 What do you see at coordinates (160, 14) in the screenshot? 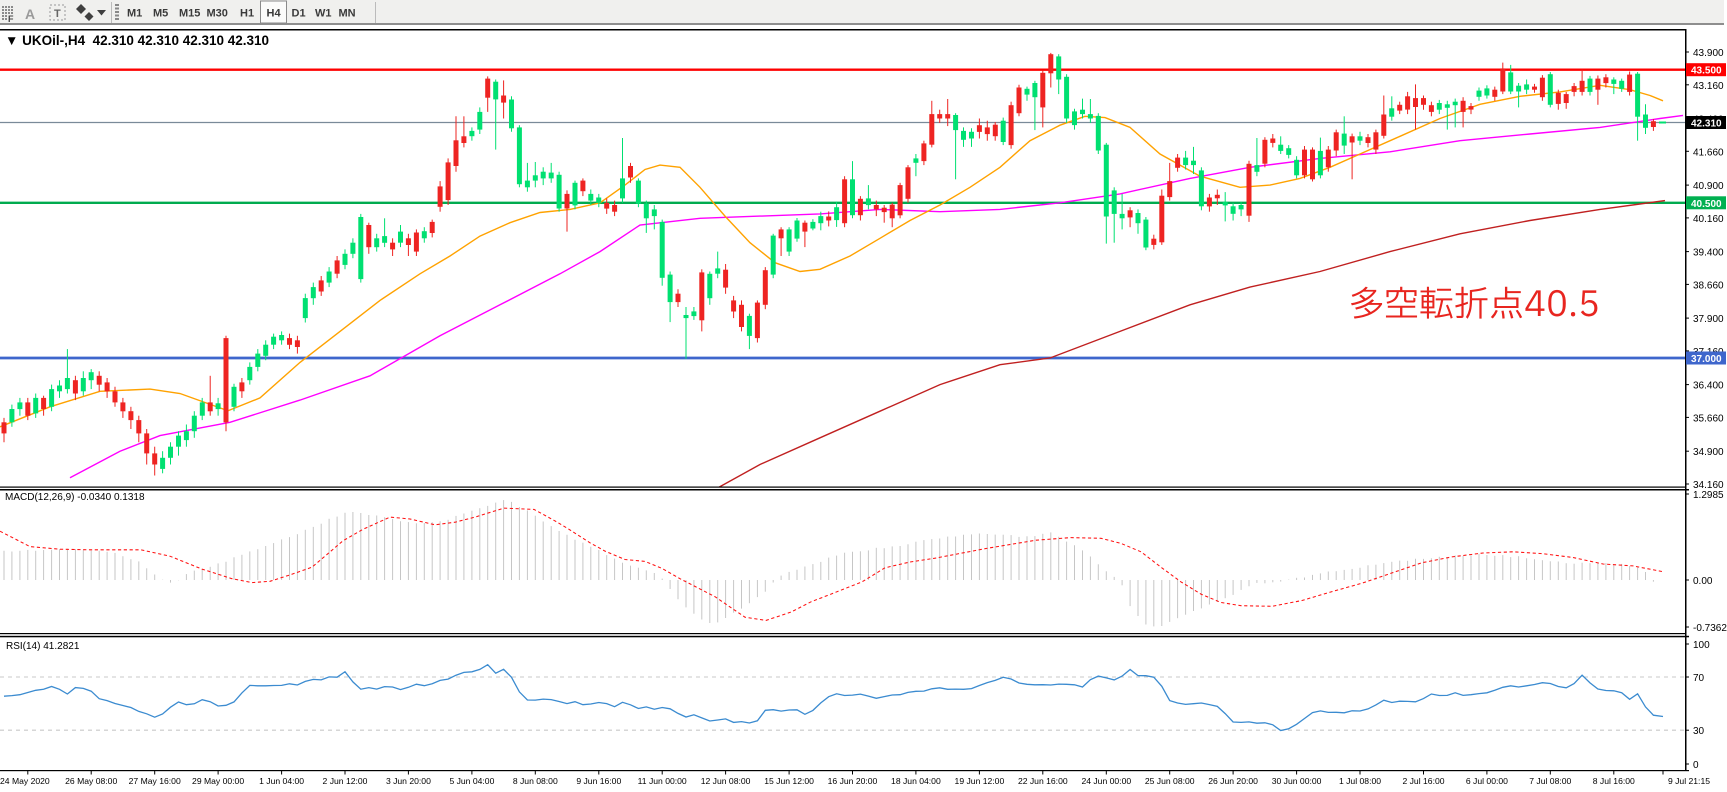
I see `svg-text: M5` at bounding box center [160, 14].